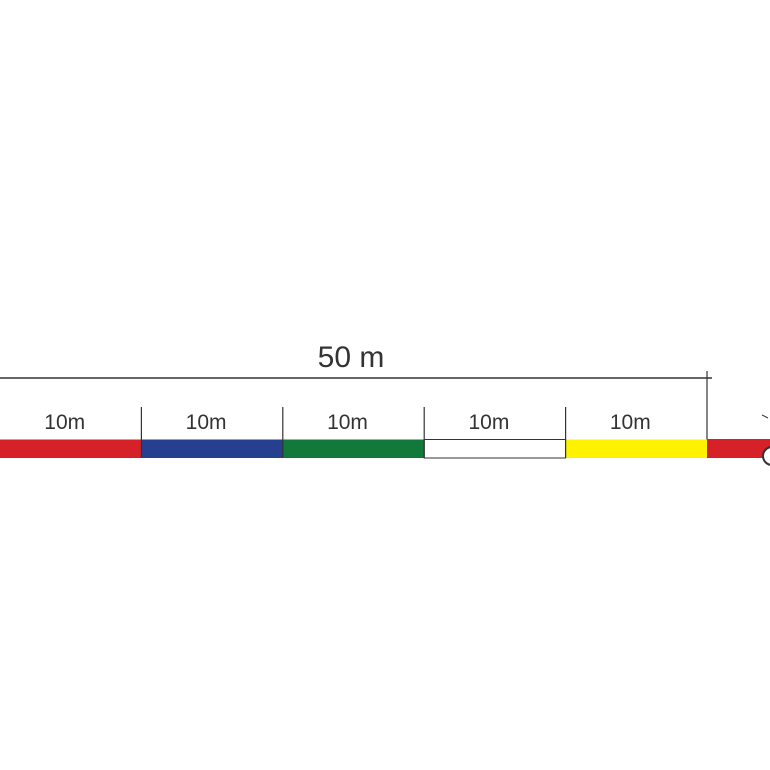 The width and height of the screenshot is (770, 770). Describe the element at coordinates (766, 456) in the screenshot. I see `swivel-ring-icon` at that location.